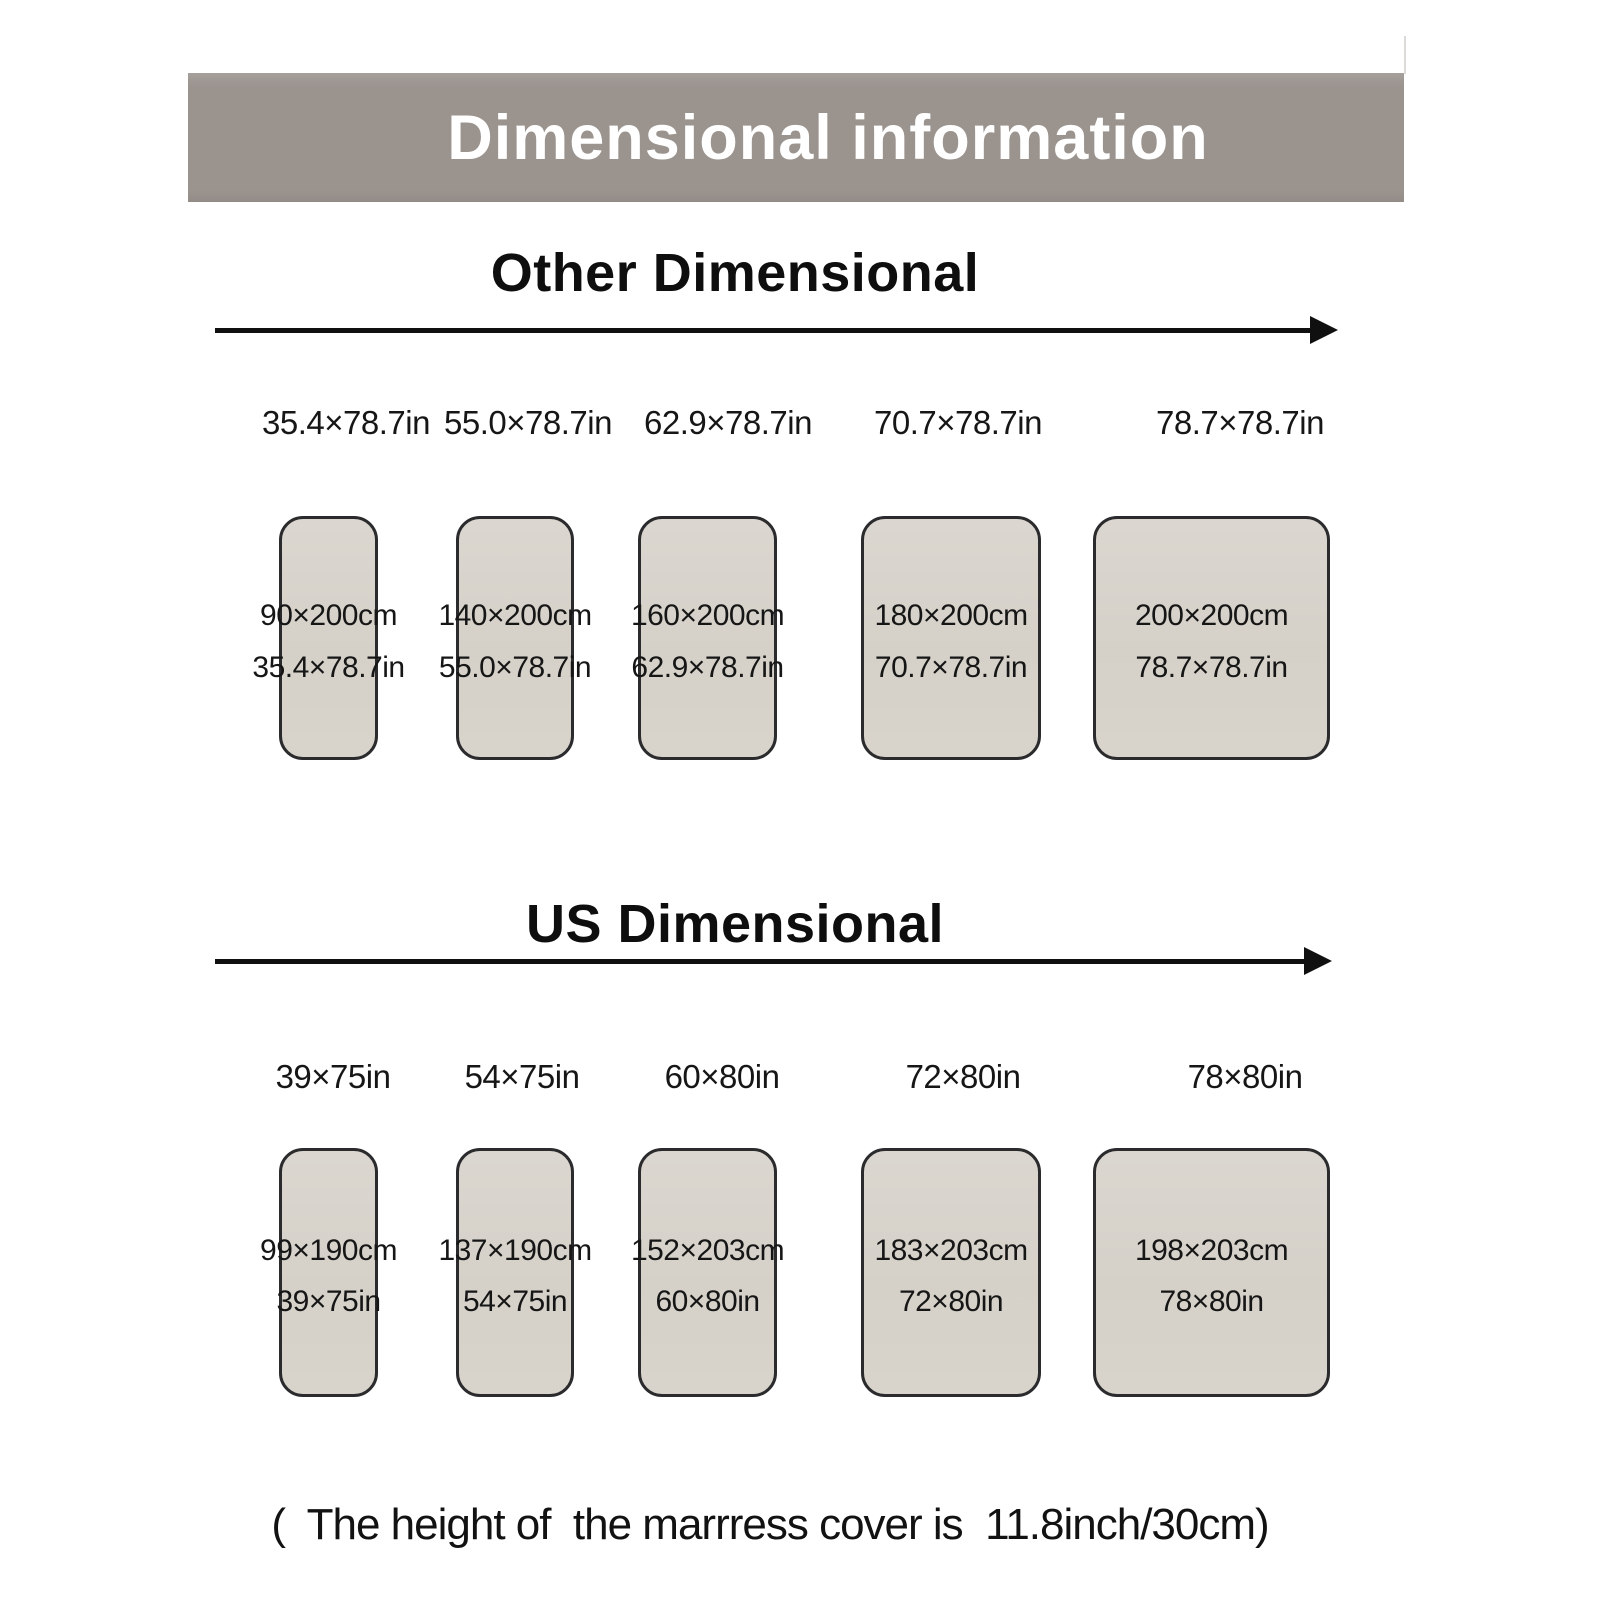 The height and width of the screenshot is (1600, 1600). I want to click on mattress-swatch: 137×190cm 54×75in, so click(515, 1272).